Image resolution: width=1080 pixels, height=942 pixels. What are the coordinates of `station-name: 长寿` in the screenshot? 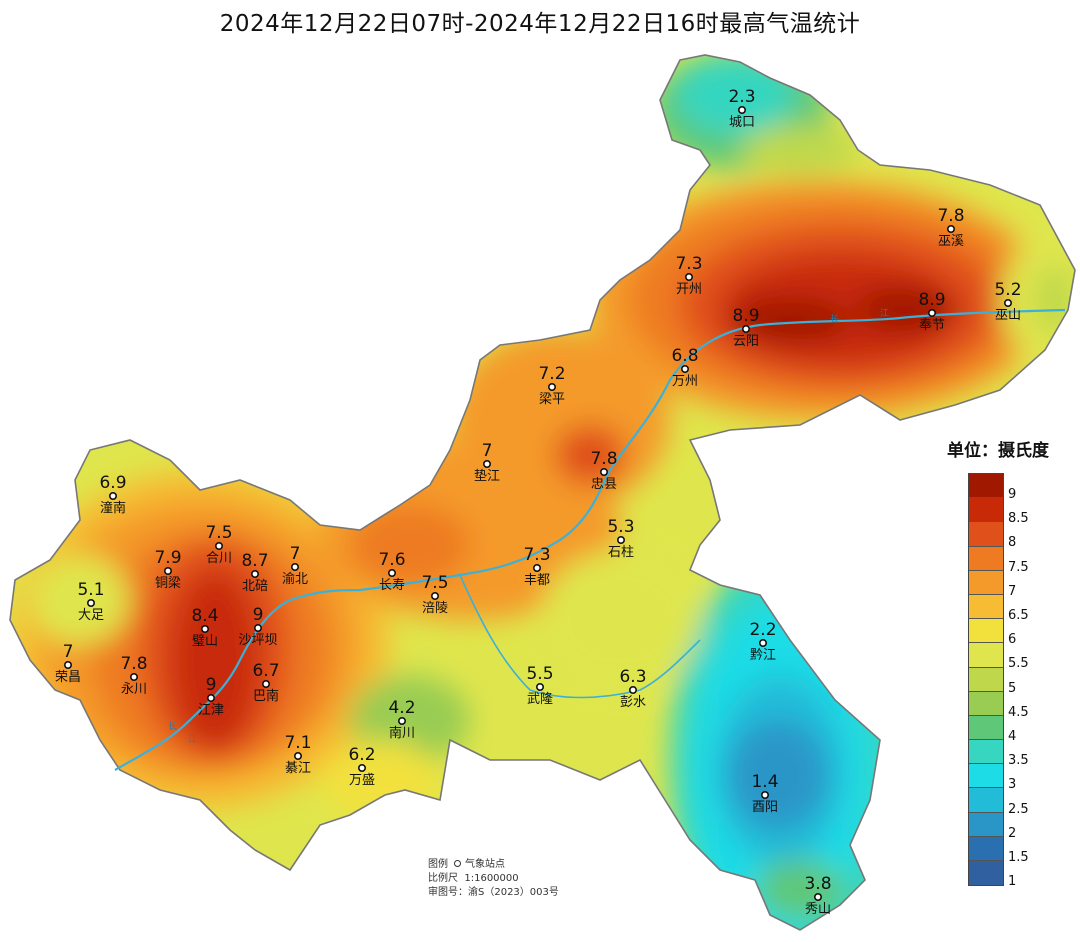 It's located at (392, 585).